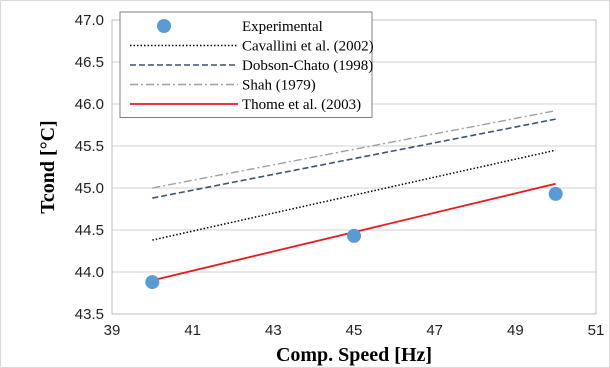  Describe the element at coordinates (308, 47) in the screenshot. I see `legend-label: Cavallini et al. (2002)` at that location.